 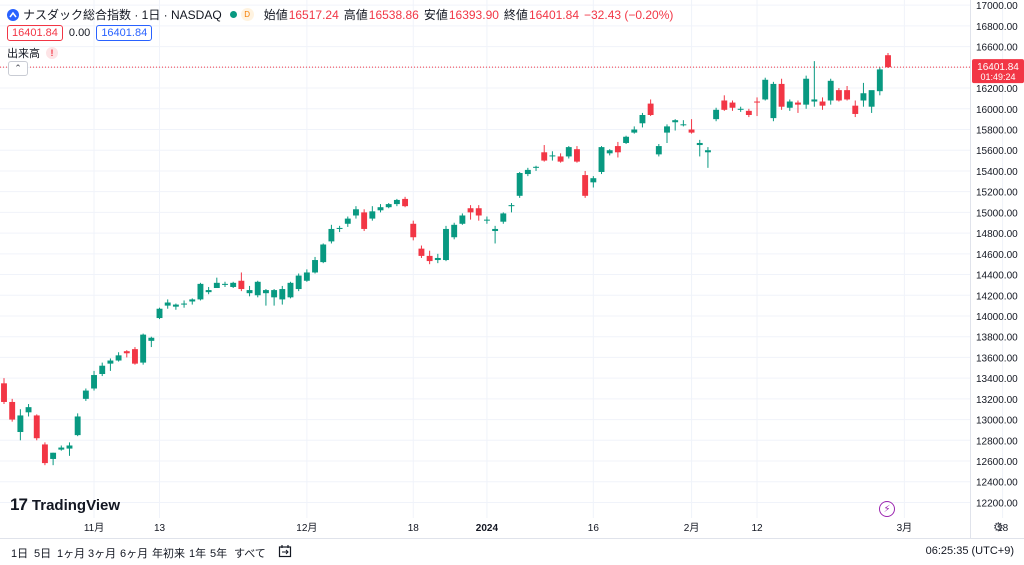 What do you see at coordinates (134, 554) in the screenshot?
I see `timeframe-6m: 6ヶ月` at bounding box center [134, 554].